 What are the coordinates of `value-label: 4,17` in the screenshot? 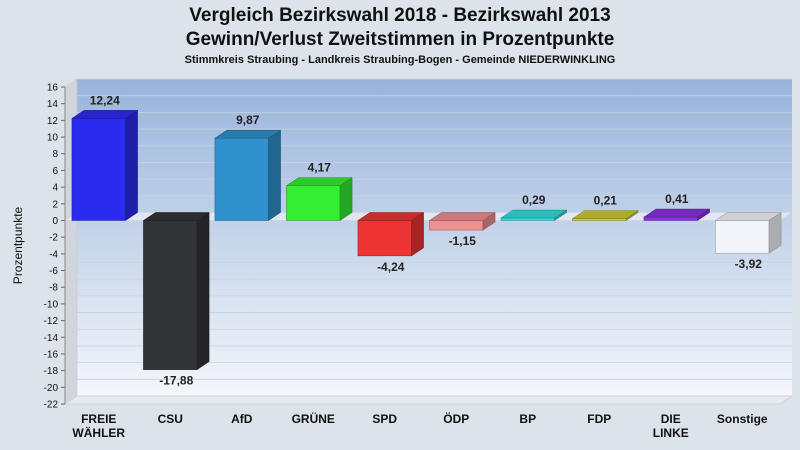 It's located at (320, 168).